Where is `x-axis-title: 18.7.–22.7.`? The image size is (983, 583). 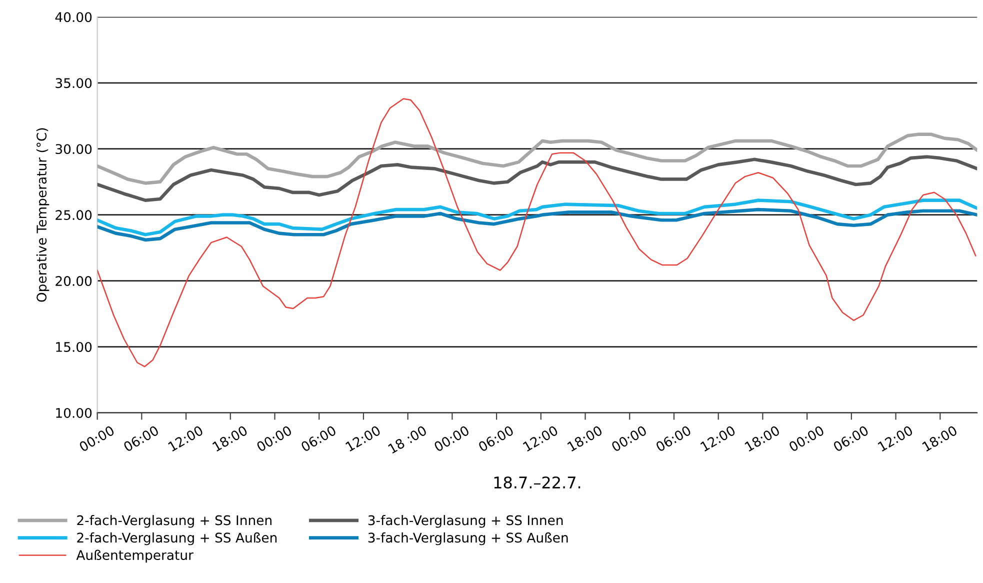 x-axis-title: 18.7.–22.7. is located at coordinates (537, 482).